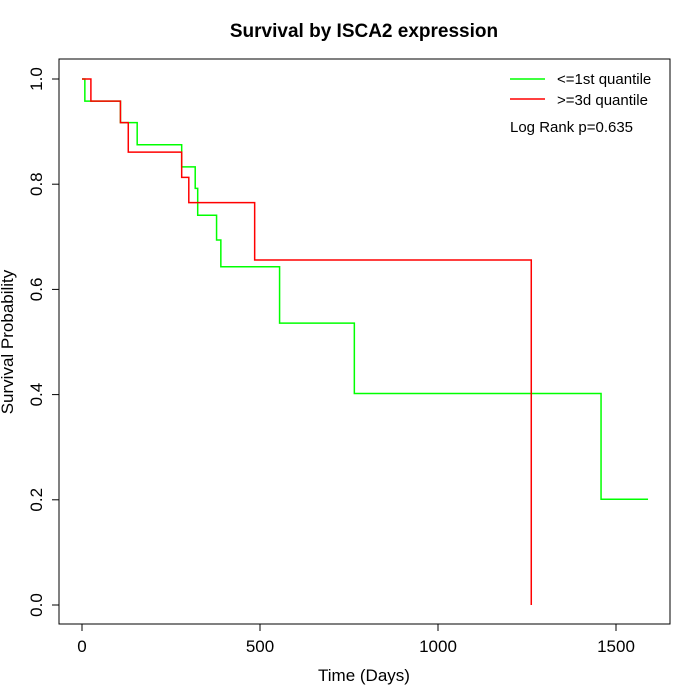  Describe the element at coordinates (438, 646) in the screenshot. I see `x-tick-label: 1000` at that location.